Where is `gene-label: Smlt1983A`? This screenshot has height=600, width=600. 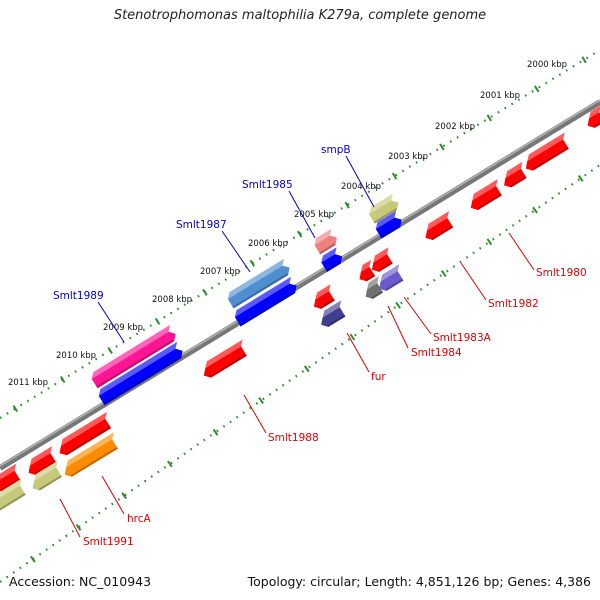
gene-label: Smlt1983A is located at coordinates (462, 338).